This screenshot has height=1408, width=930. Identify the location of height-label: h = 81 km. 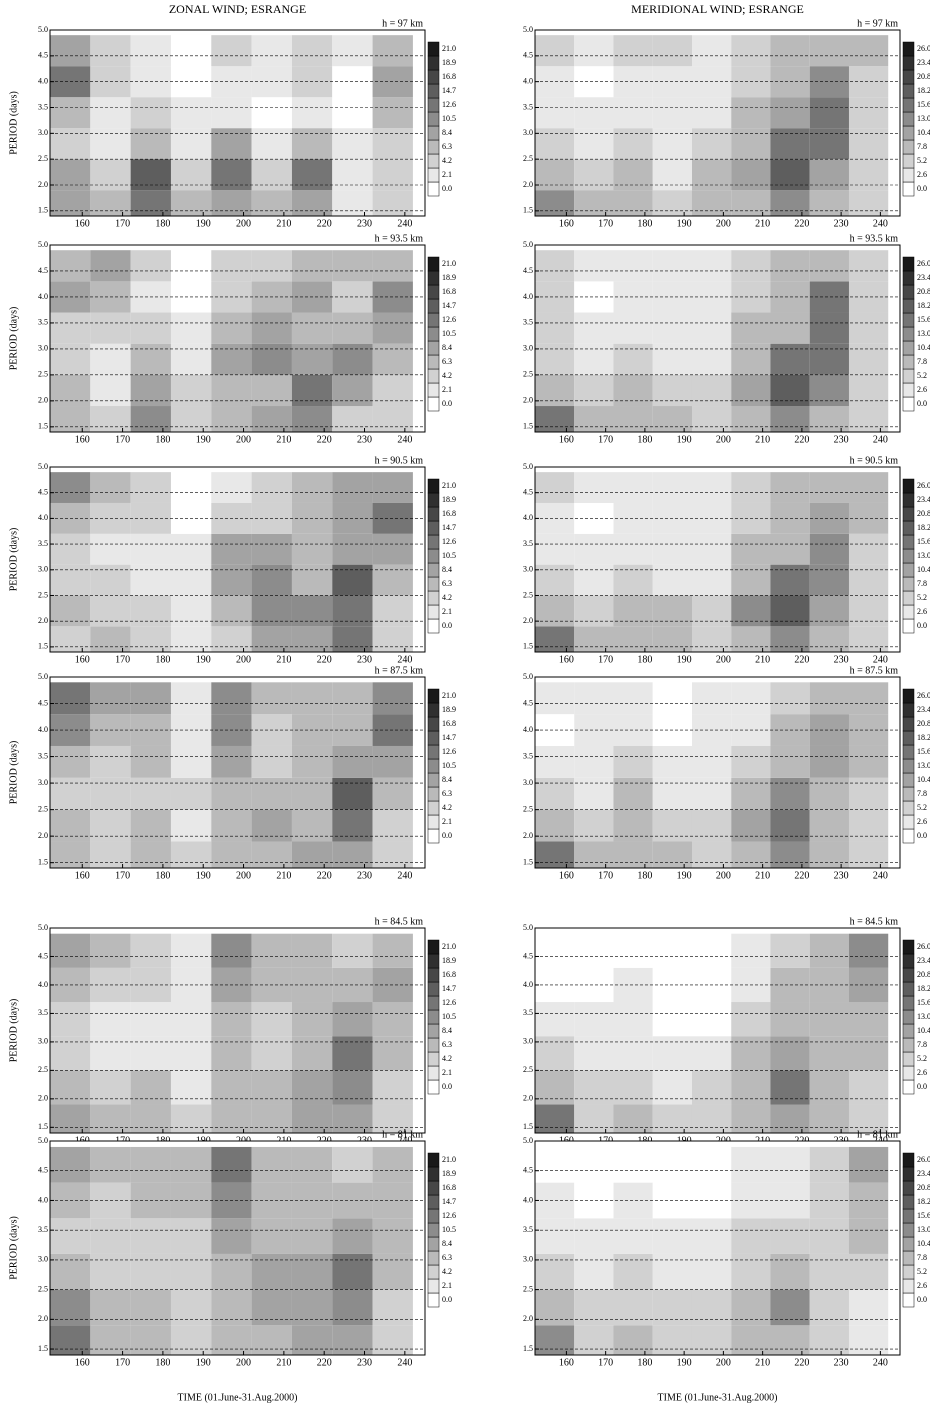
(402, 1134).